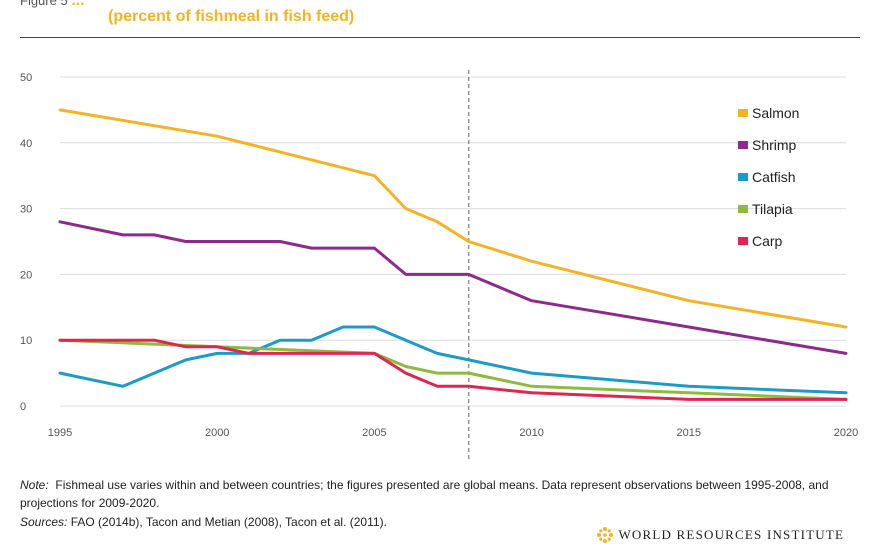 This screenshot has height=544, width=880. What do you see at coordinates (26, 78) in the screenshot?
I see `y-tick-label: 50` at bounding box center [26, 78].